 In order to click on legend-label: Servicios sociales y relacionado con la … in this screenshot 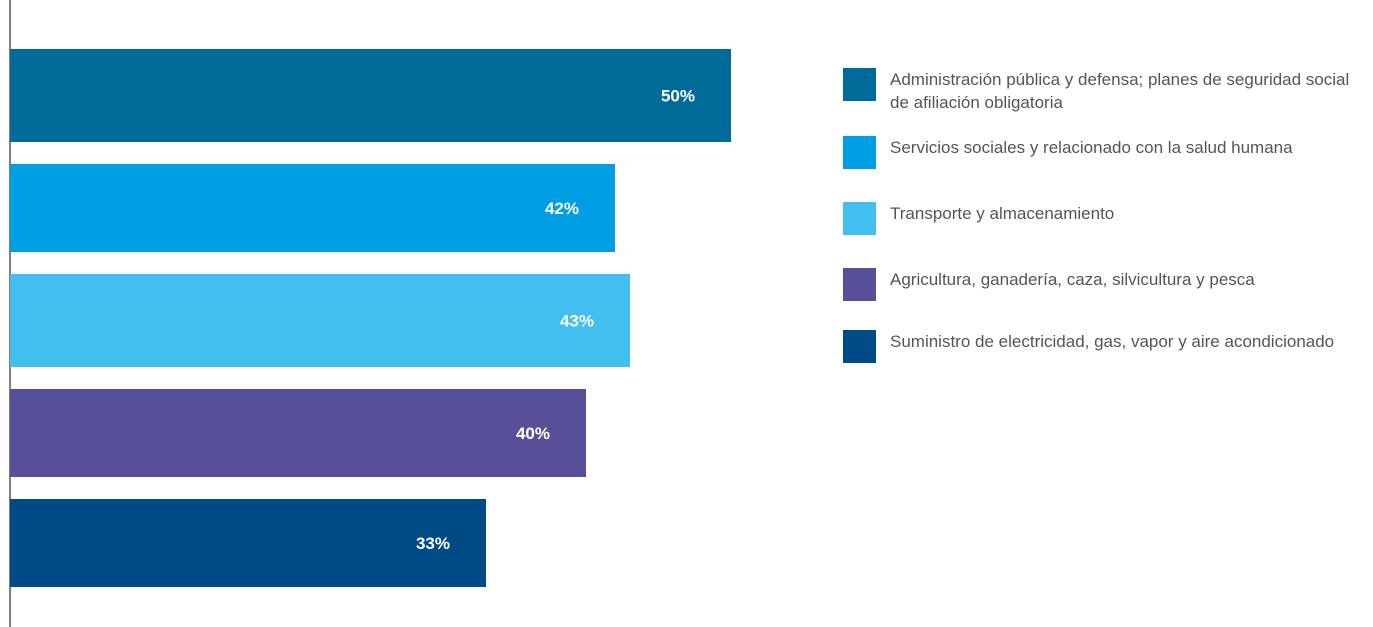, I will do `click(1091, 147)`.